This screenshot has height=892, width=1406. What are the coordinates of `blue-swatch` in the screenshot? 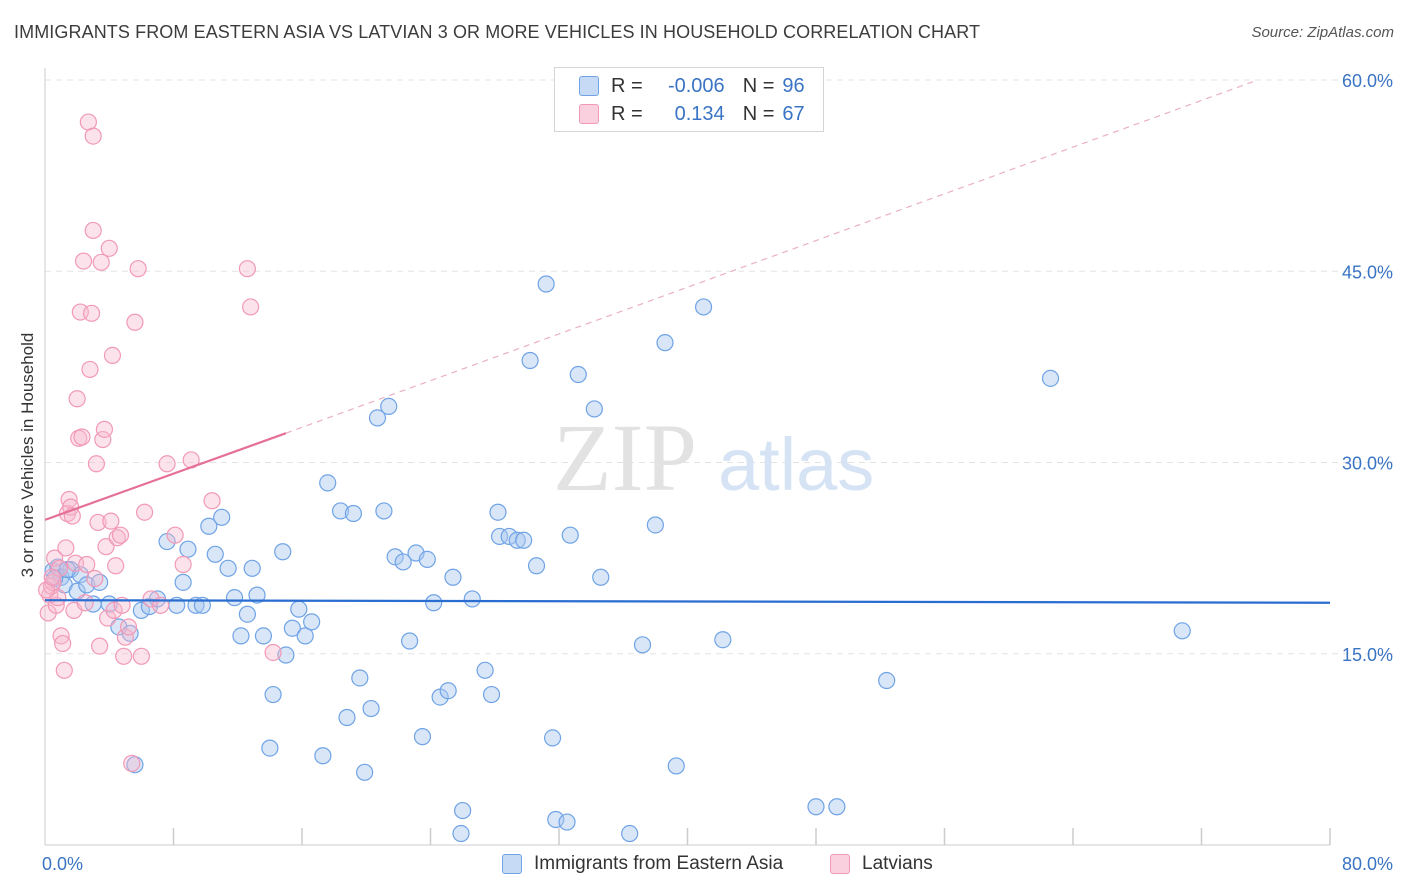 It's located at (589, 86).